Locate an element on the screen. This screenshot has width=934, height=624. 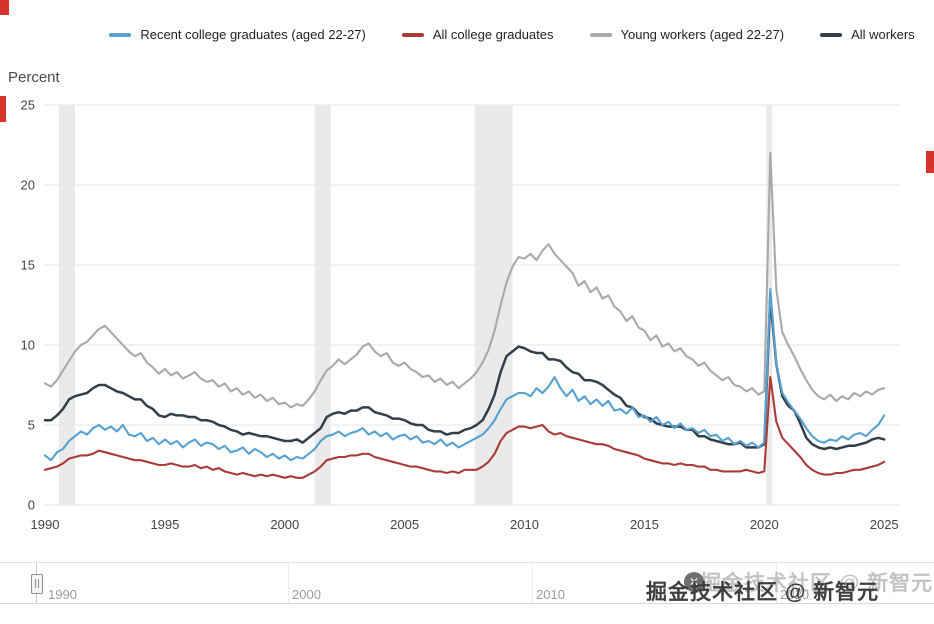
y-tick-label: 20 is located at coordinates (28, 185).